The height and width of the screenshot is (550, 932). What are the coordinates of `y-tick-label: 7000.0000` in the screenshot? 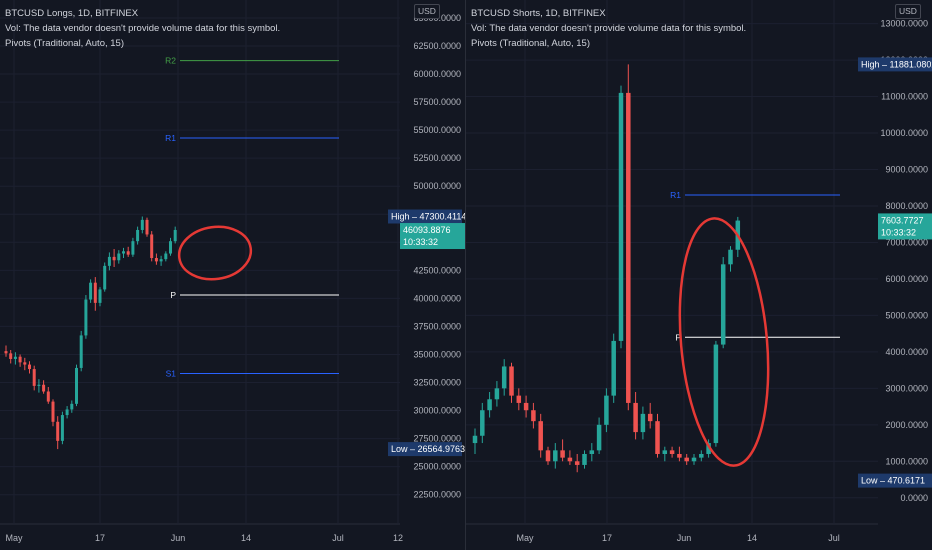 It's located at (906, 242).